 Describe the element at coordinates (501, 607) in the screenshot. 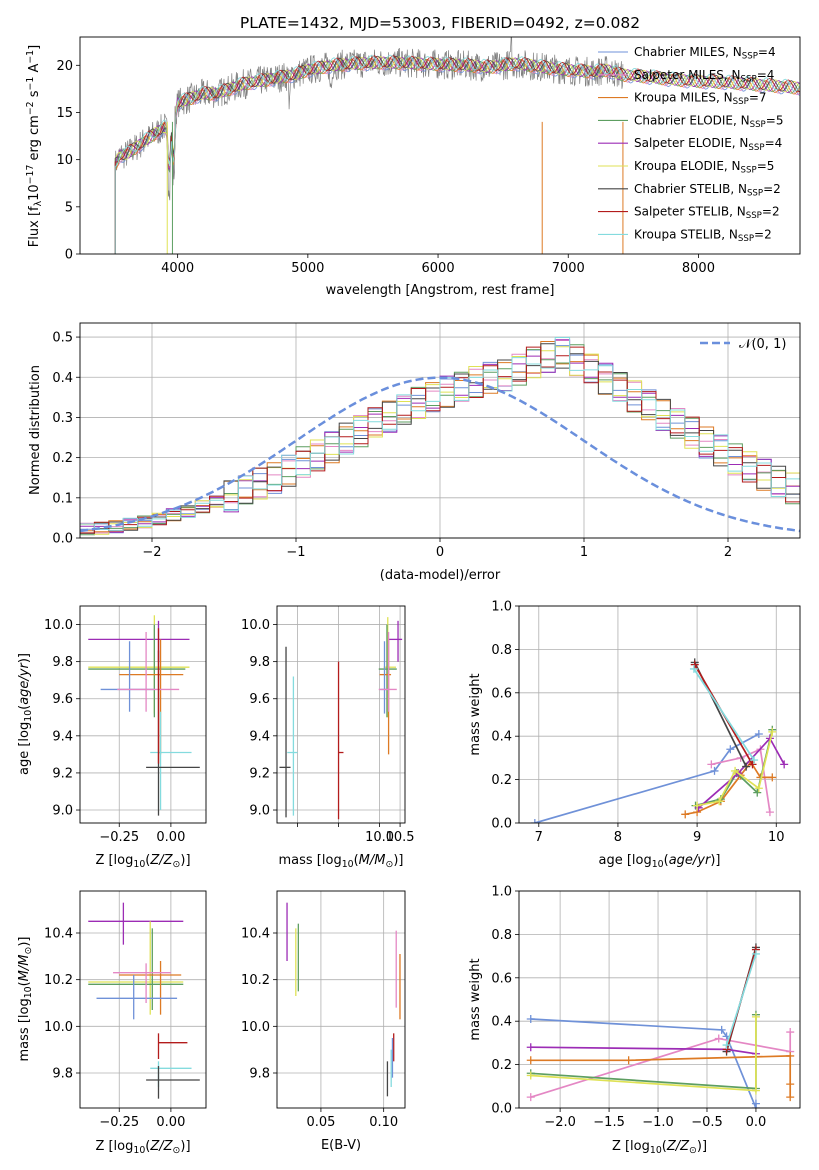

I see `y-tick-label: 1.0` at that location.